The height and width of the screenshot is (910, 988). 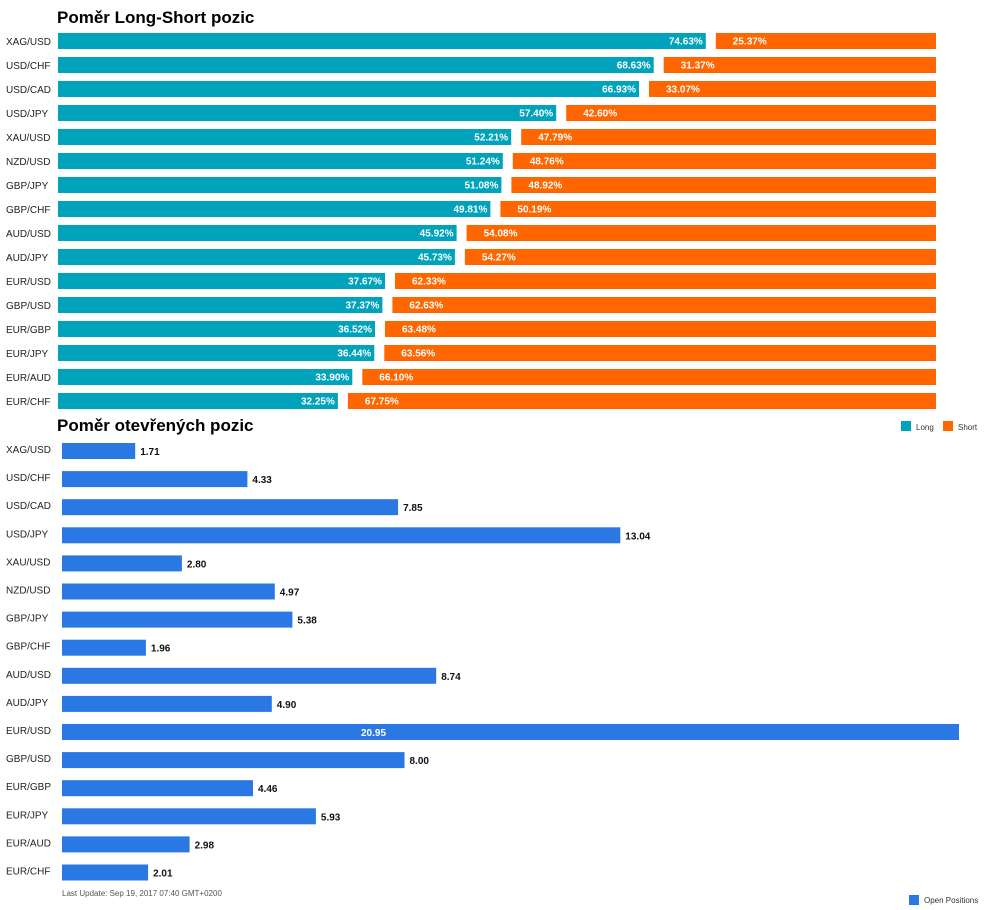 I want to click on category-label-gbp-chf: GBP/CHF, so click(x=28, y=210).